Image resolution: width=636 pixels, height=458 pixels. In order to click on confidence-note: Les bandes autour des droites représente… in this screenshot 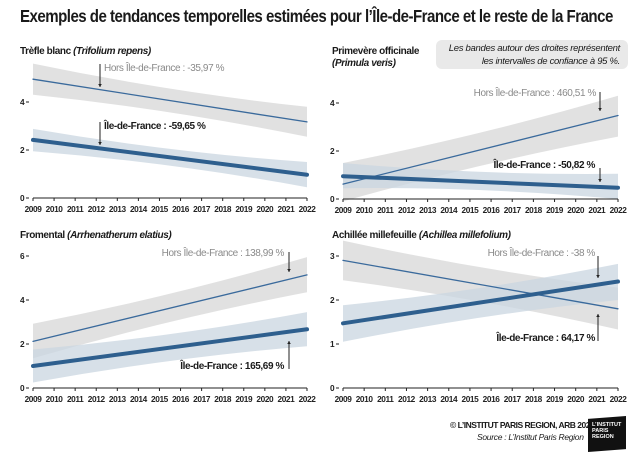, I will do `click(532, 54)`.